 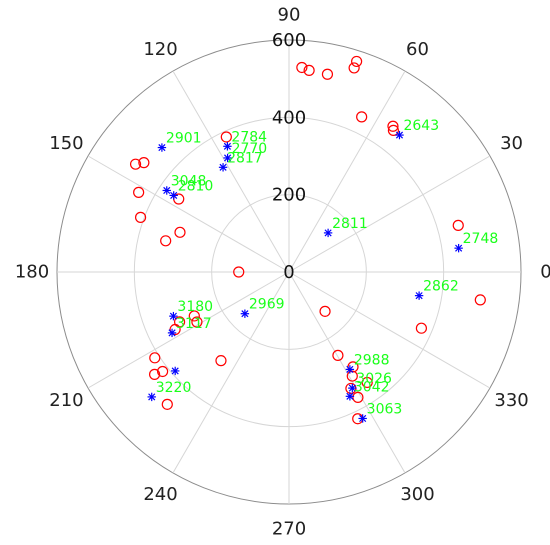 What do you see at coordinates (289, 156) in the screenshot?
I see `radius-labels: 0 200 400 600` at bounding box center [289, 156].